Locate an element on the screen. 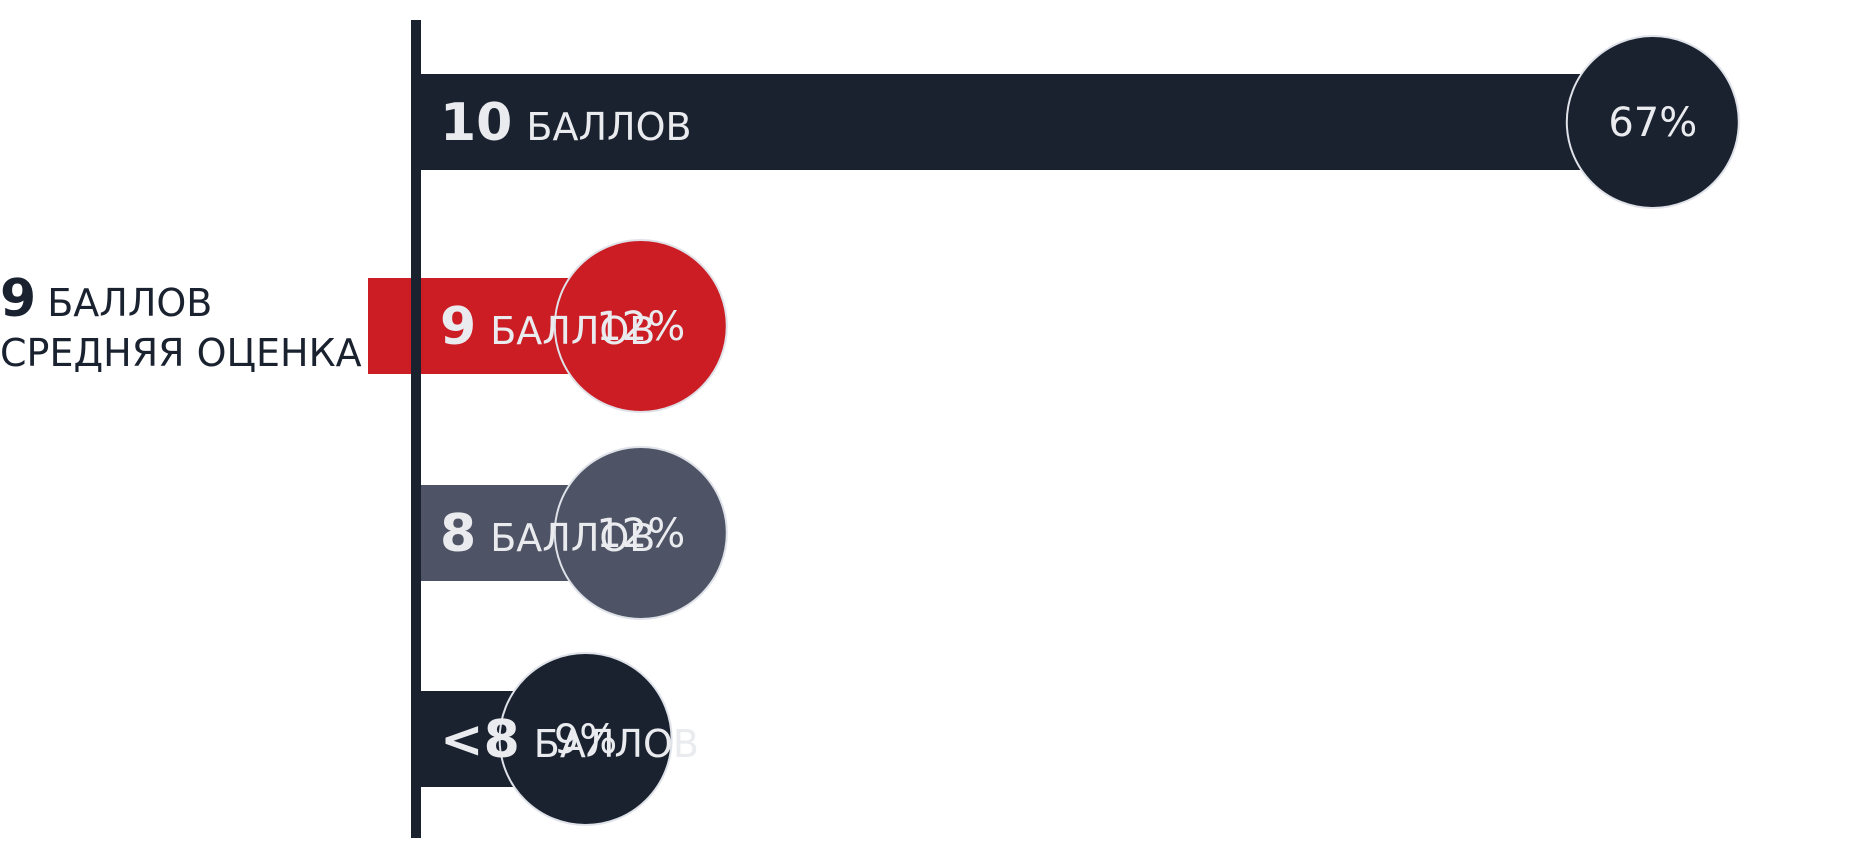  category-label-1: 9 БАЛЛОВ is located at coordinates (547, 327).